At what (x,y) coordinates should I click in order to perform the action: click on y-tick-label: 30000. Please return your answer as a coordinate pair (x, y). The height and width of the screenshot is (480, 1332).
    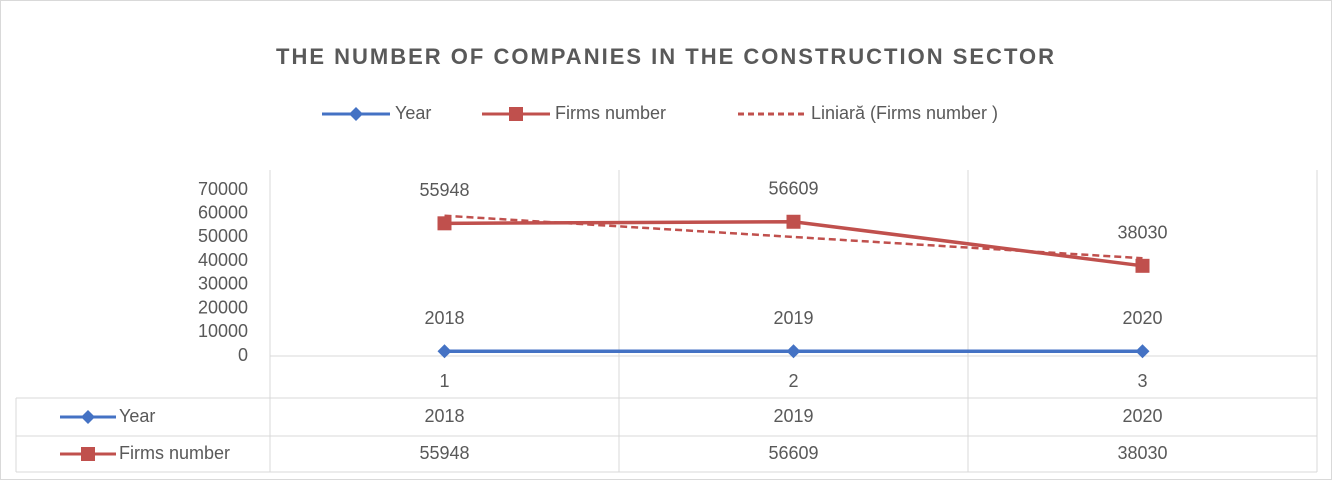
    Looking at the image, I should click on (223, 284).